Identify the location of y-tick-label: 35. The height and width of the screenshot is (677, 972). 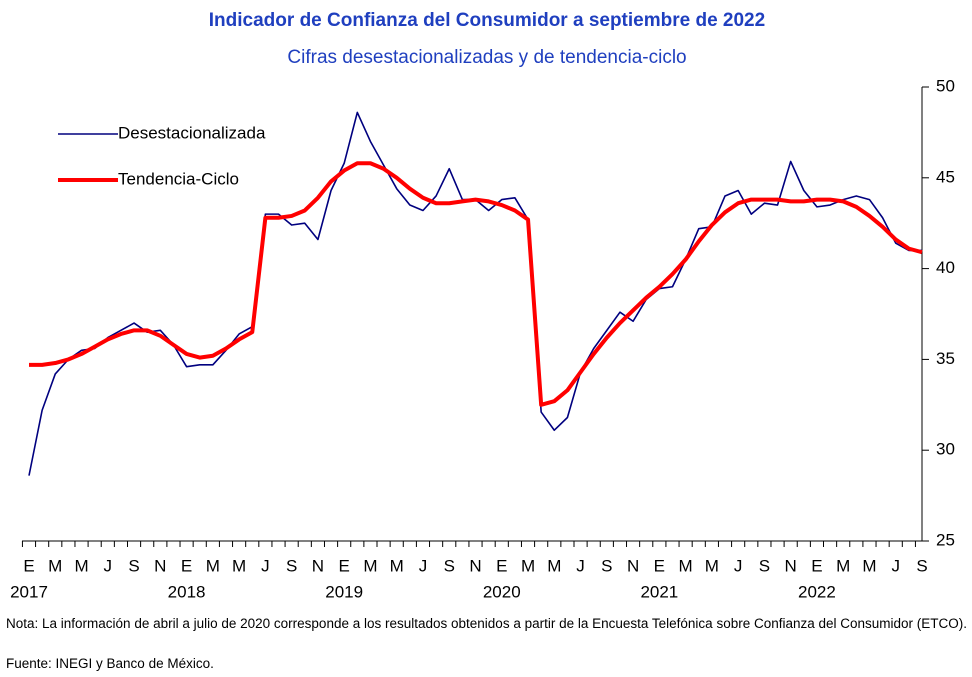
(945, 358).